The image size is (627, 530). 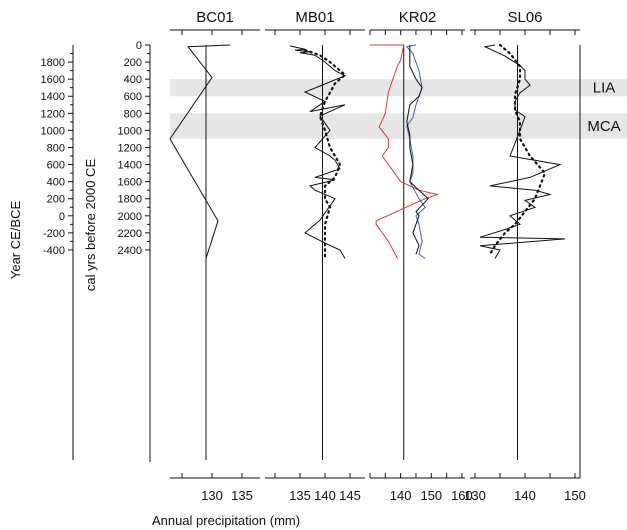 I want to click on panel-bc01: BC01 130 135, so click(x=214, y=256).